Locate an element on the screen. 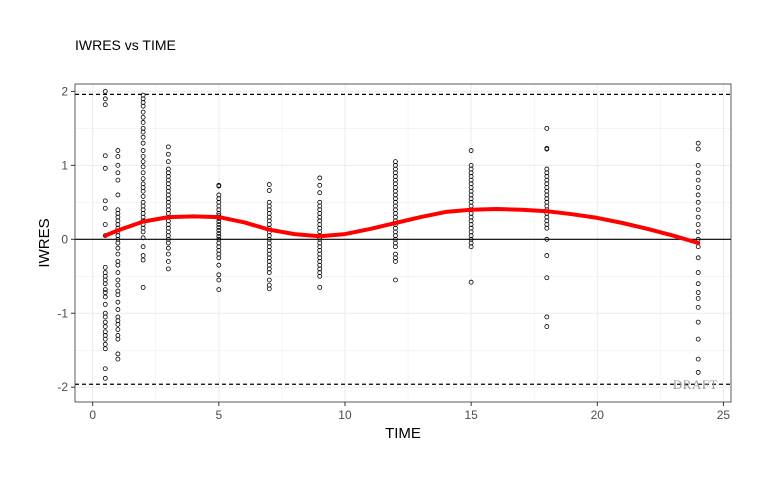  x-tick-label: 0 is located at coordinates (92, 415).